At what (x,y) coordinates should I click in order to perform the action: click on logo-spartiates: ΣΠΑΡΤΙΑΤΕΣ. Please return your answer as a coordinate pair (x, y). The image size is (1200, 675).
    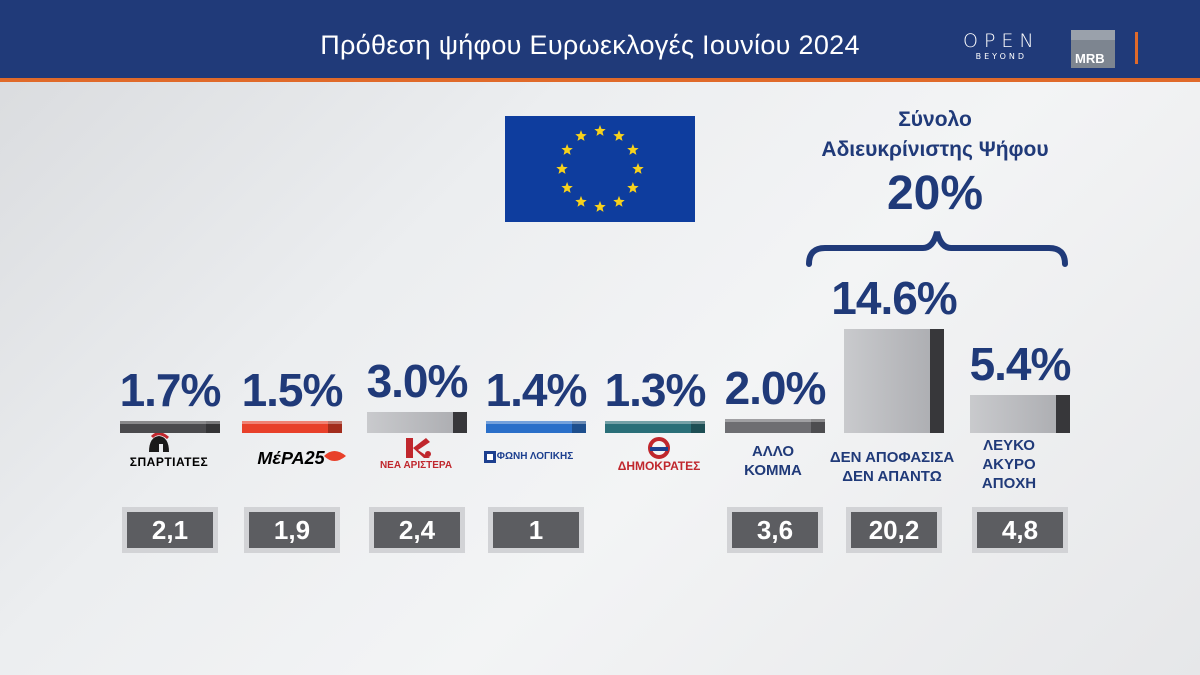
    Looking at the image, I should click on (169, 451).